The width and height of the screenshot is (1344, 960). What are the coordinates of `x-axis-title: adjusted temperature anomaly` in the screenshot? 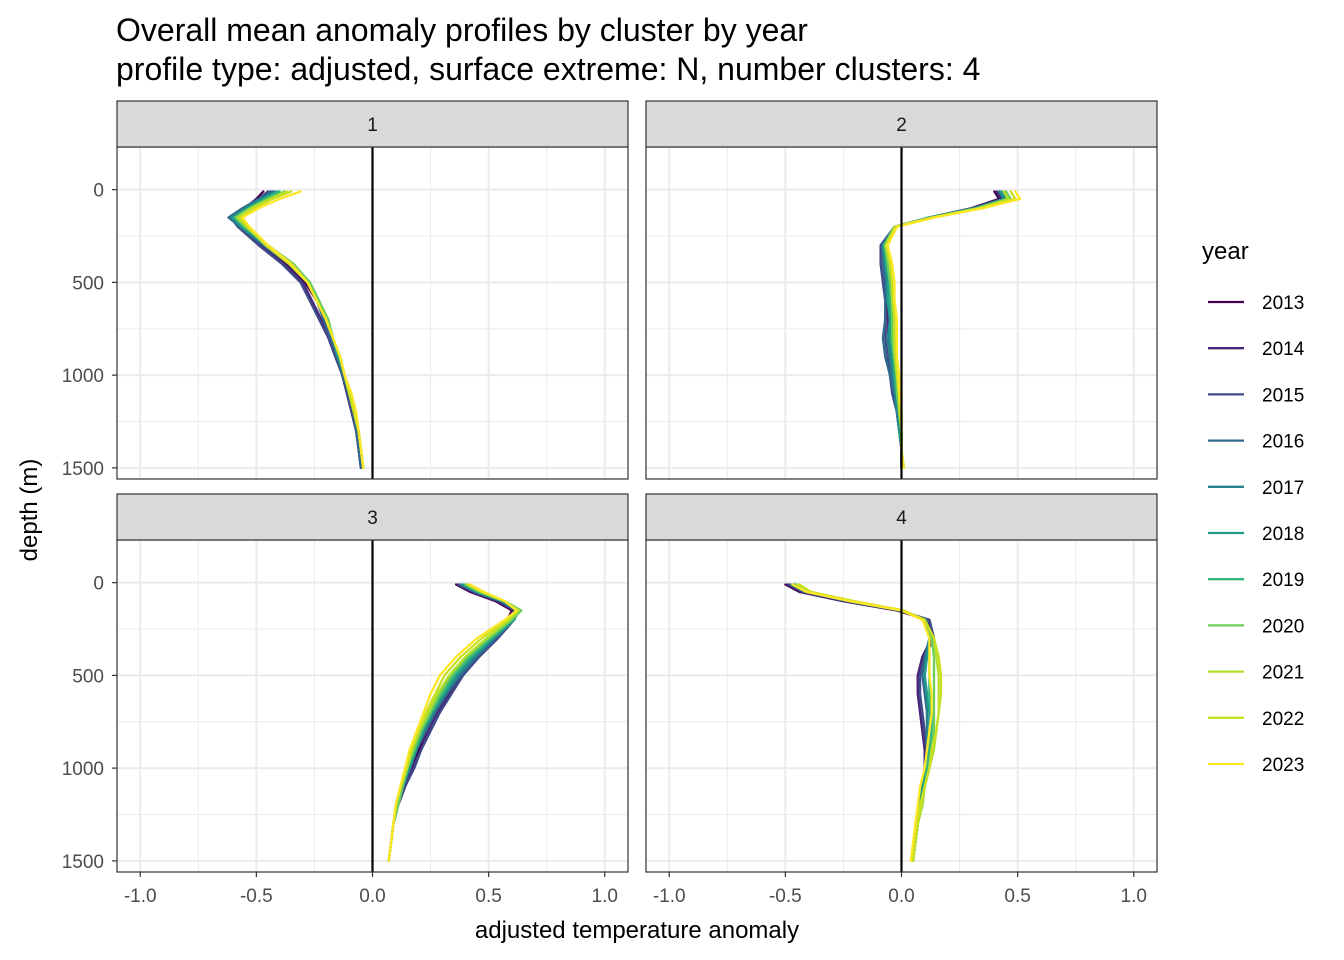 It's located at (637, 930).